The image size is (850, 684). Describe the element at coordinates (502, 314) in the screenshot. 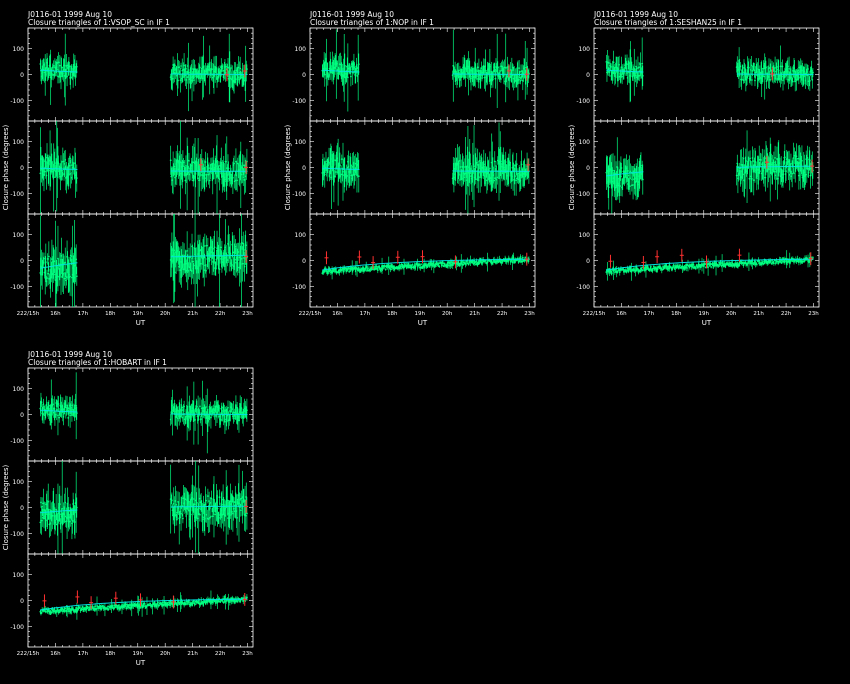

I see `x-tick-label: 22h` at that location.